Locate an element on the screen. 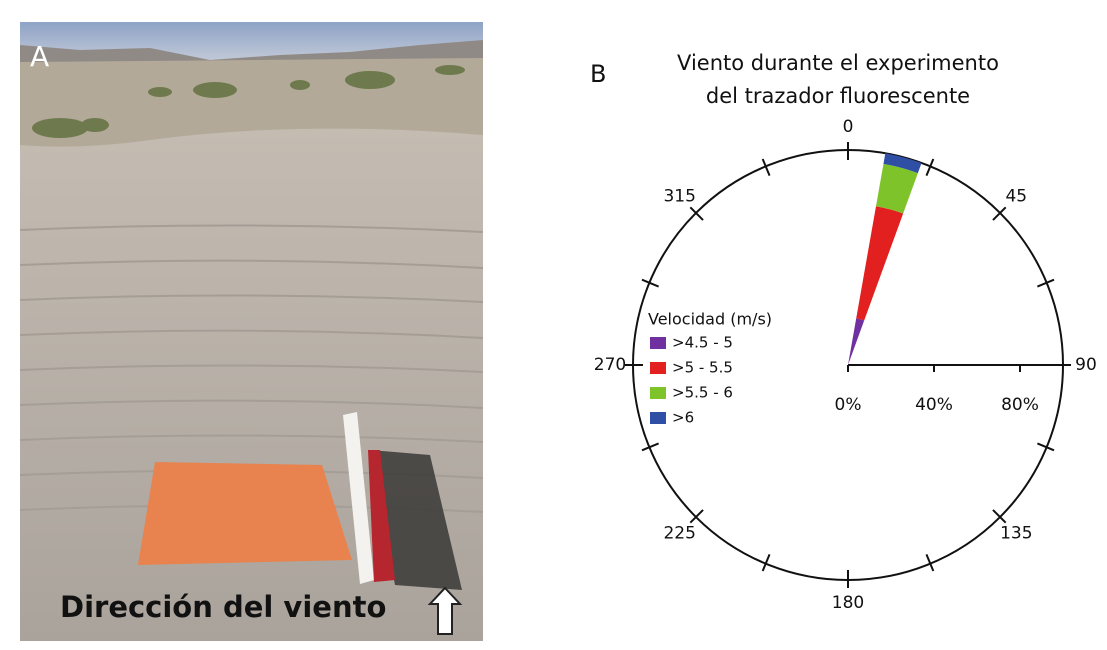  direction-label: 135 is located at coordinates (1016, 533).